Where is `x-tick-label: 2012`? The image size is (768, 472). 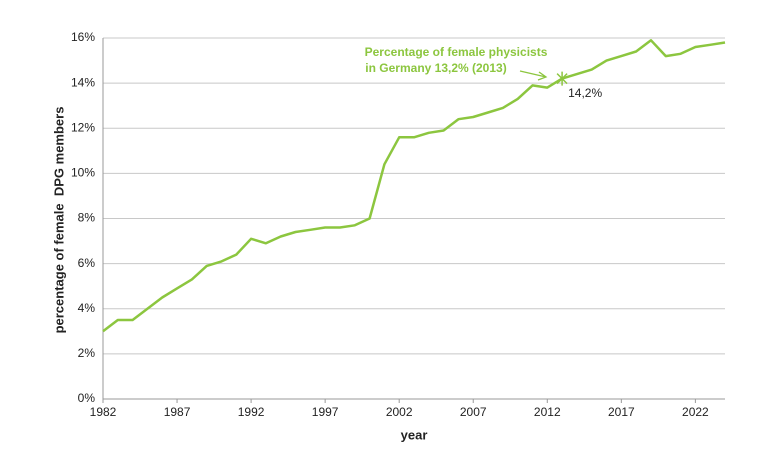 x-tick-label: 2012 is located at coordinates (547, 412).